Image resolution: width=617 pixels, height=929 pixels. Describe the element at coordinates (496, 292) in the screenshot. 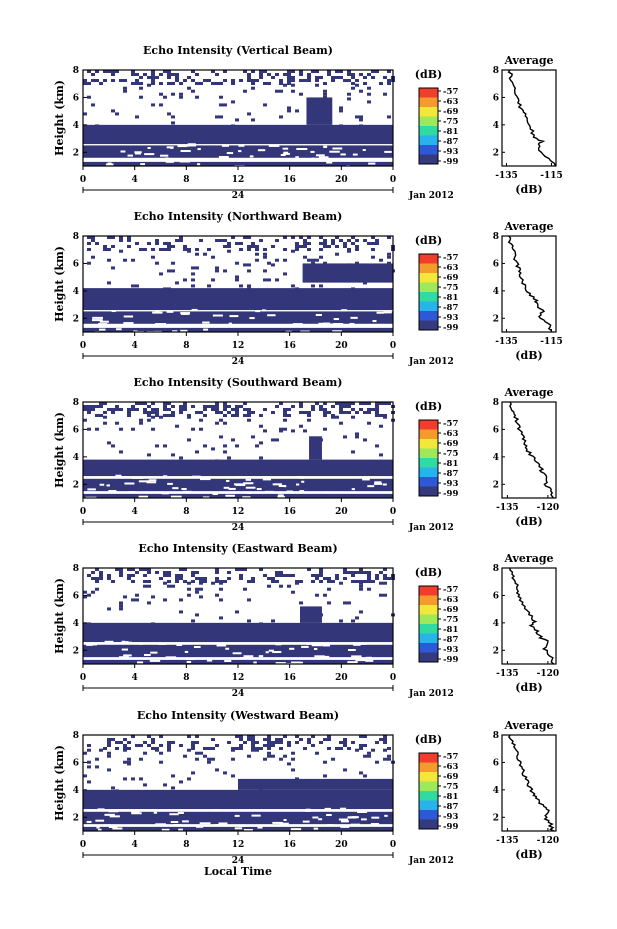

I see `profile-y-tick-label: 4` at that location.